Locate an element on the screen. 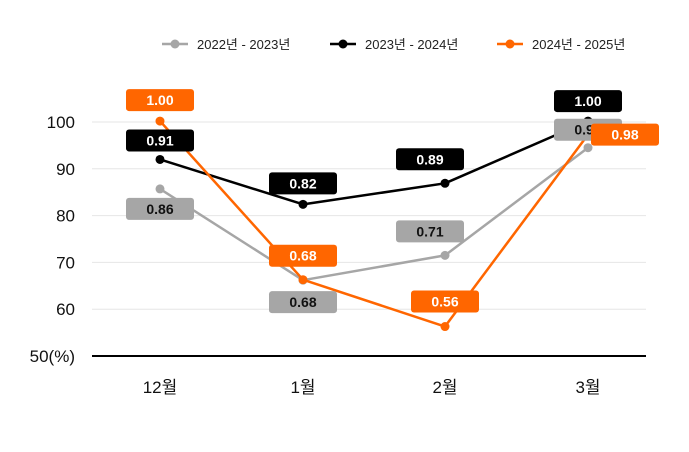 Image resolution: width=689 pixels, height=452 pixels. y-tick-label: 60 is located at coordinates (65, 309).